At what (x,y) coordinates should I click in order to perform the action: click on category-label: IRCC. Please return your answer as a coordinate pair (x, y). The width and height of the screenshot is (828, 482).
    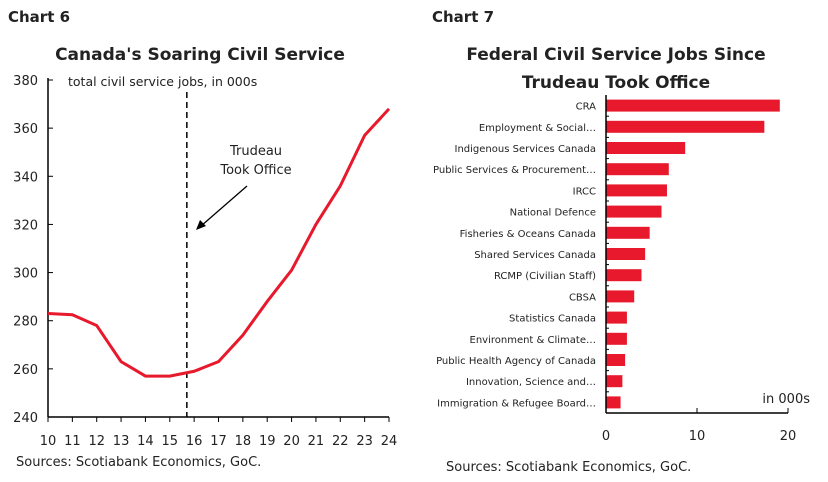
    Looking at the image, I should click on (584, 191).